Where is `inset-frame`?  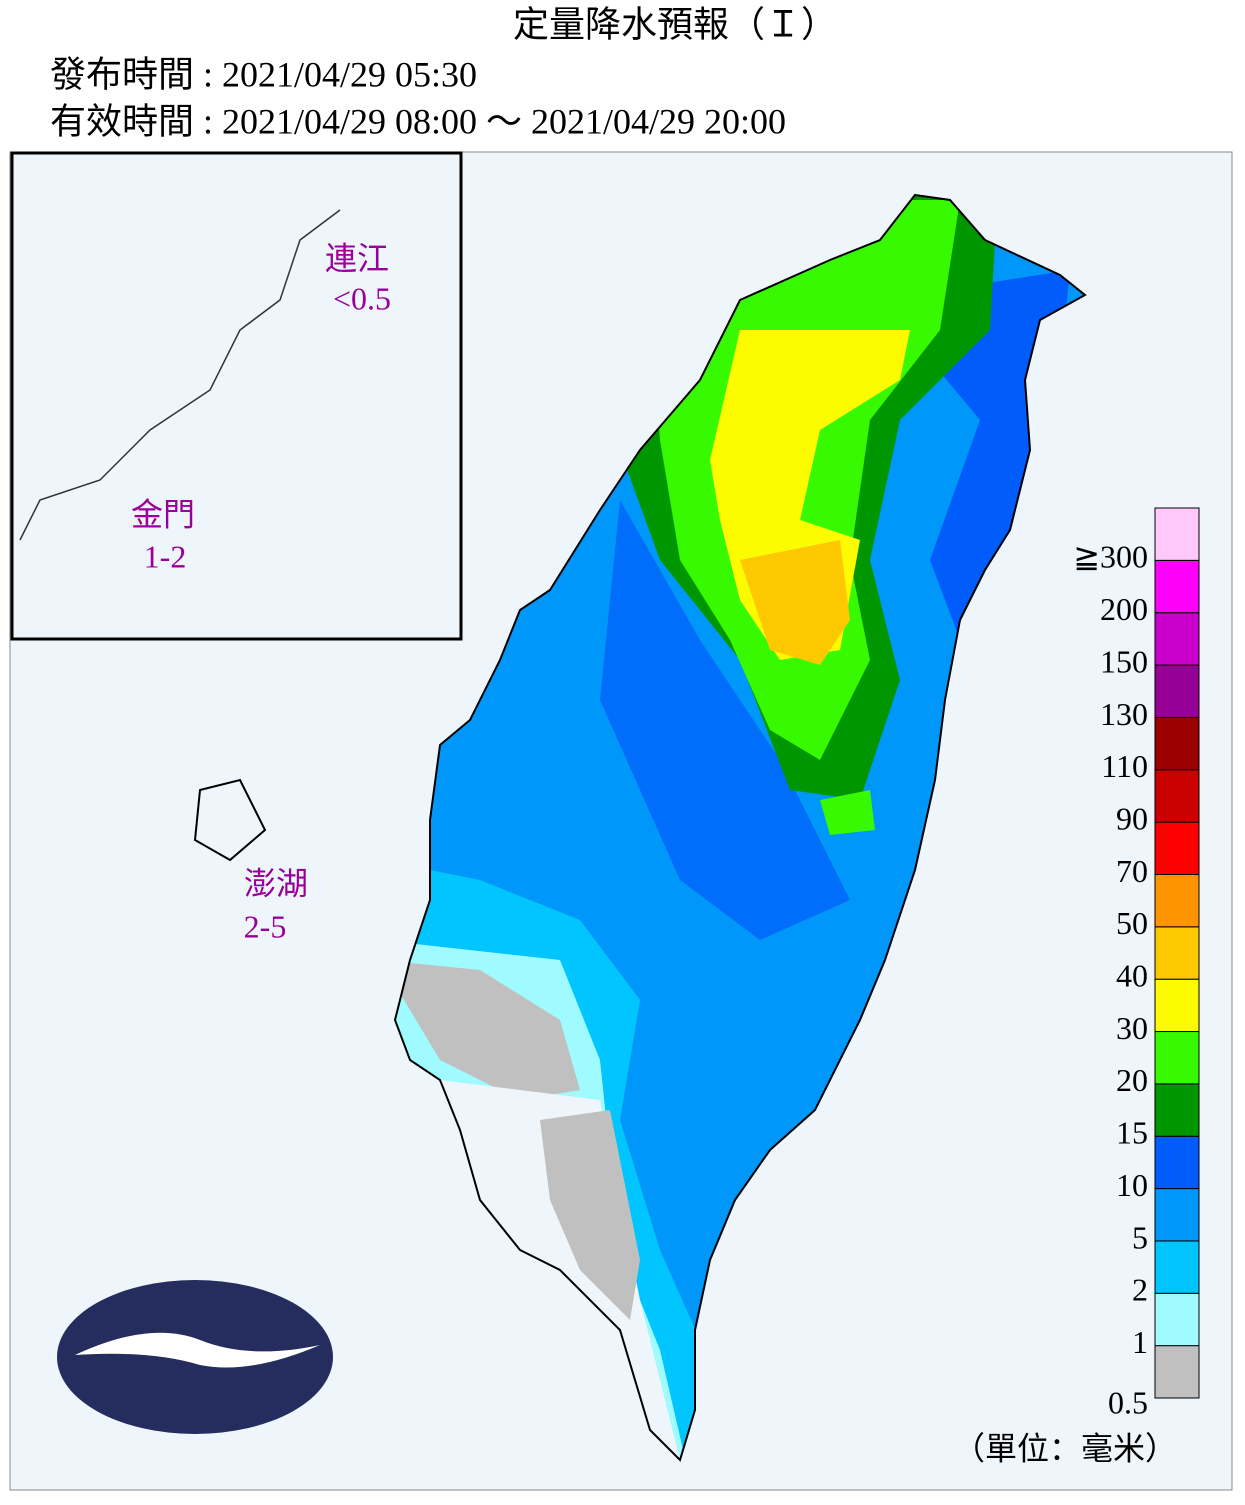
inset-frame is located at coordinates (236, 396).